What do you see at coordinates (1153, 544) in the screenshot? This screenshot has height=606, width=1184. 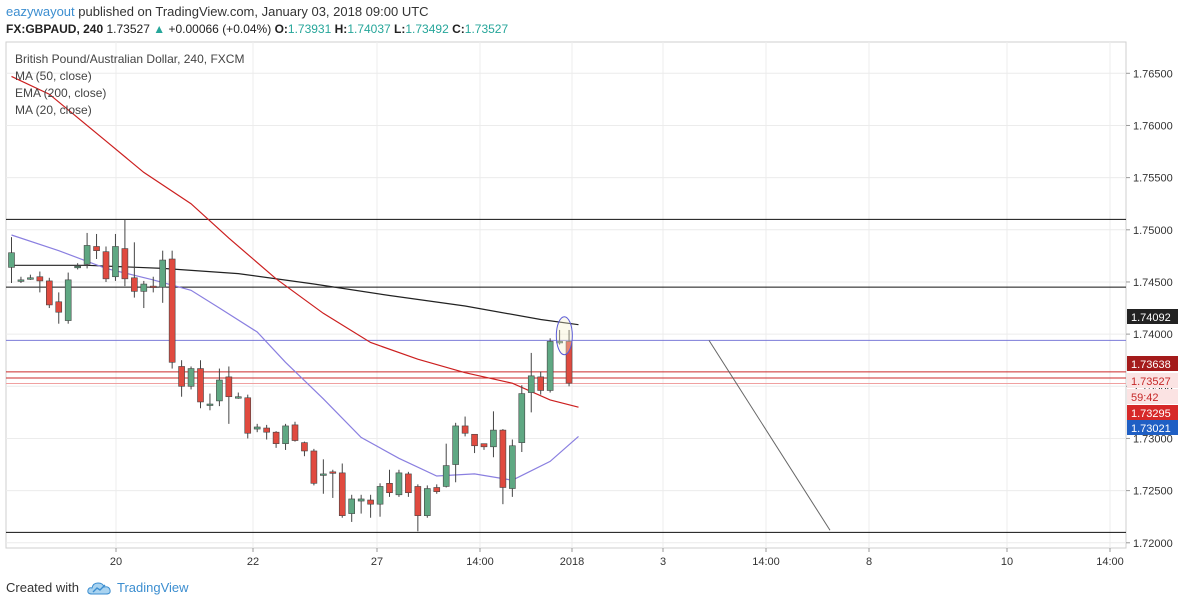 I see `y-tick-label: 1.72000` at bounding box center [1153, 544].